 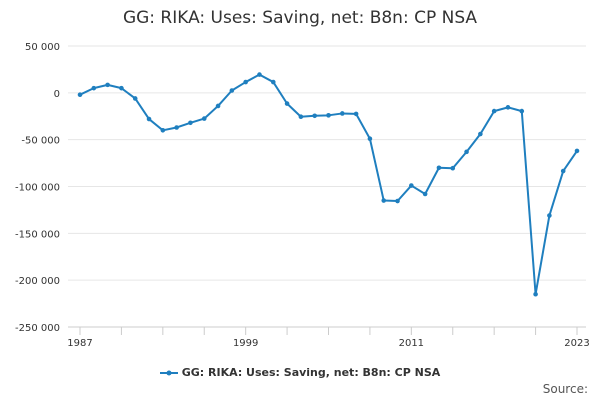 What do you see at coordinates (37, 328) in the screenshot?
I see `y-tick-label: -250 000` at bounding box center [37, 328].